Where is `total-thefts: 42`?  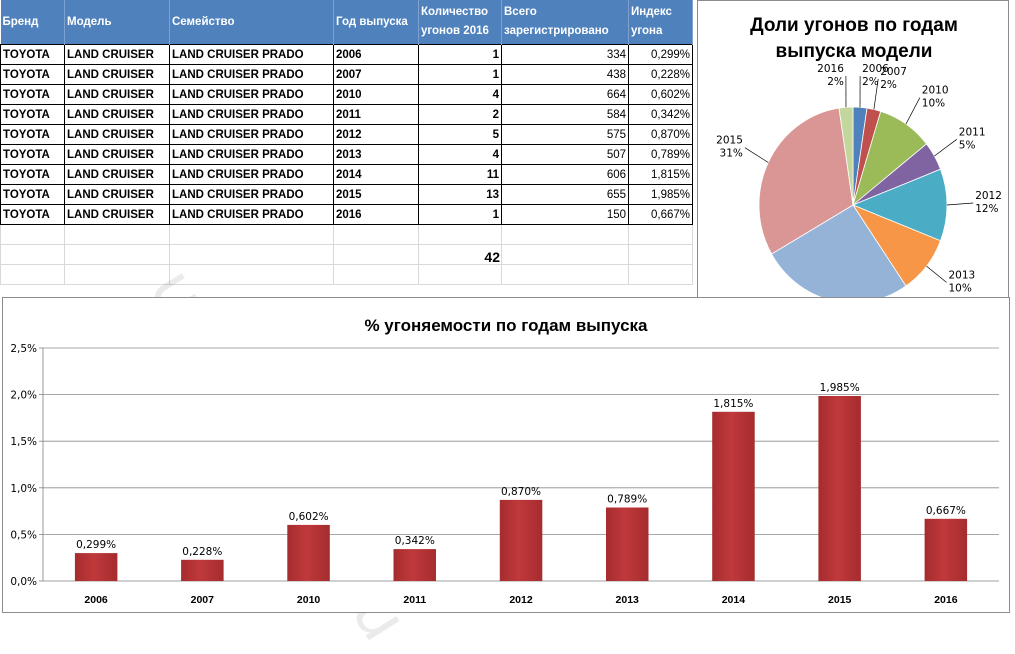
total-thefts: 42 is located at coordinates (460, 257).